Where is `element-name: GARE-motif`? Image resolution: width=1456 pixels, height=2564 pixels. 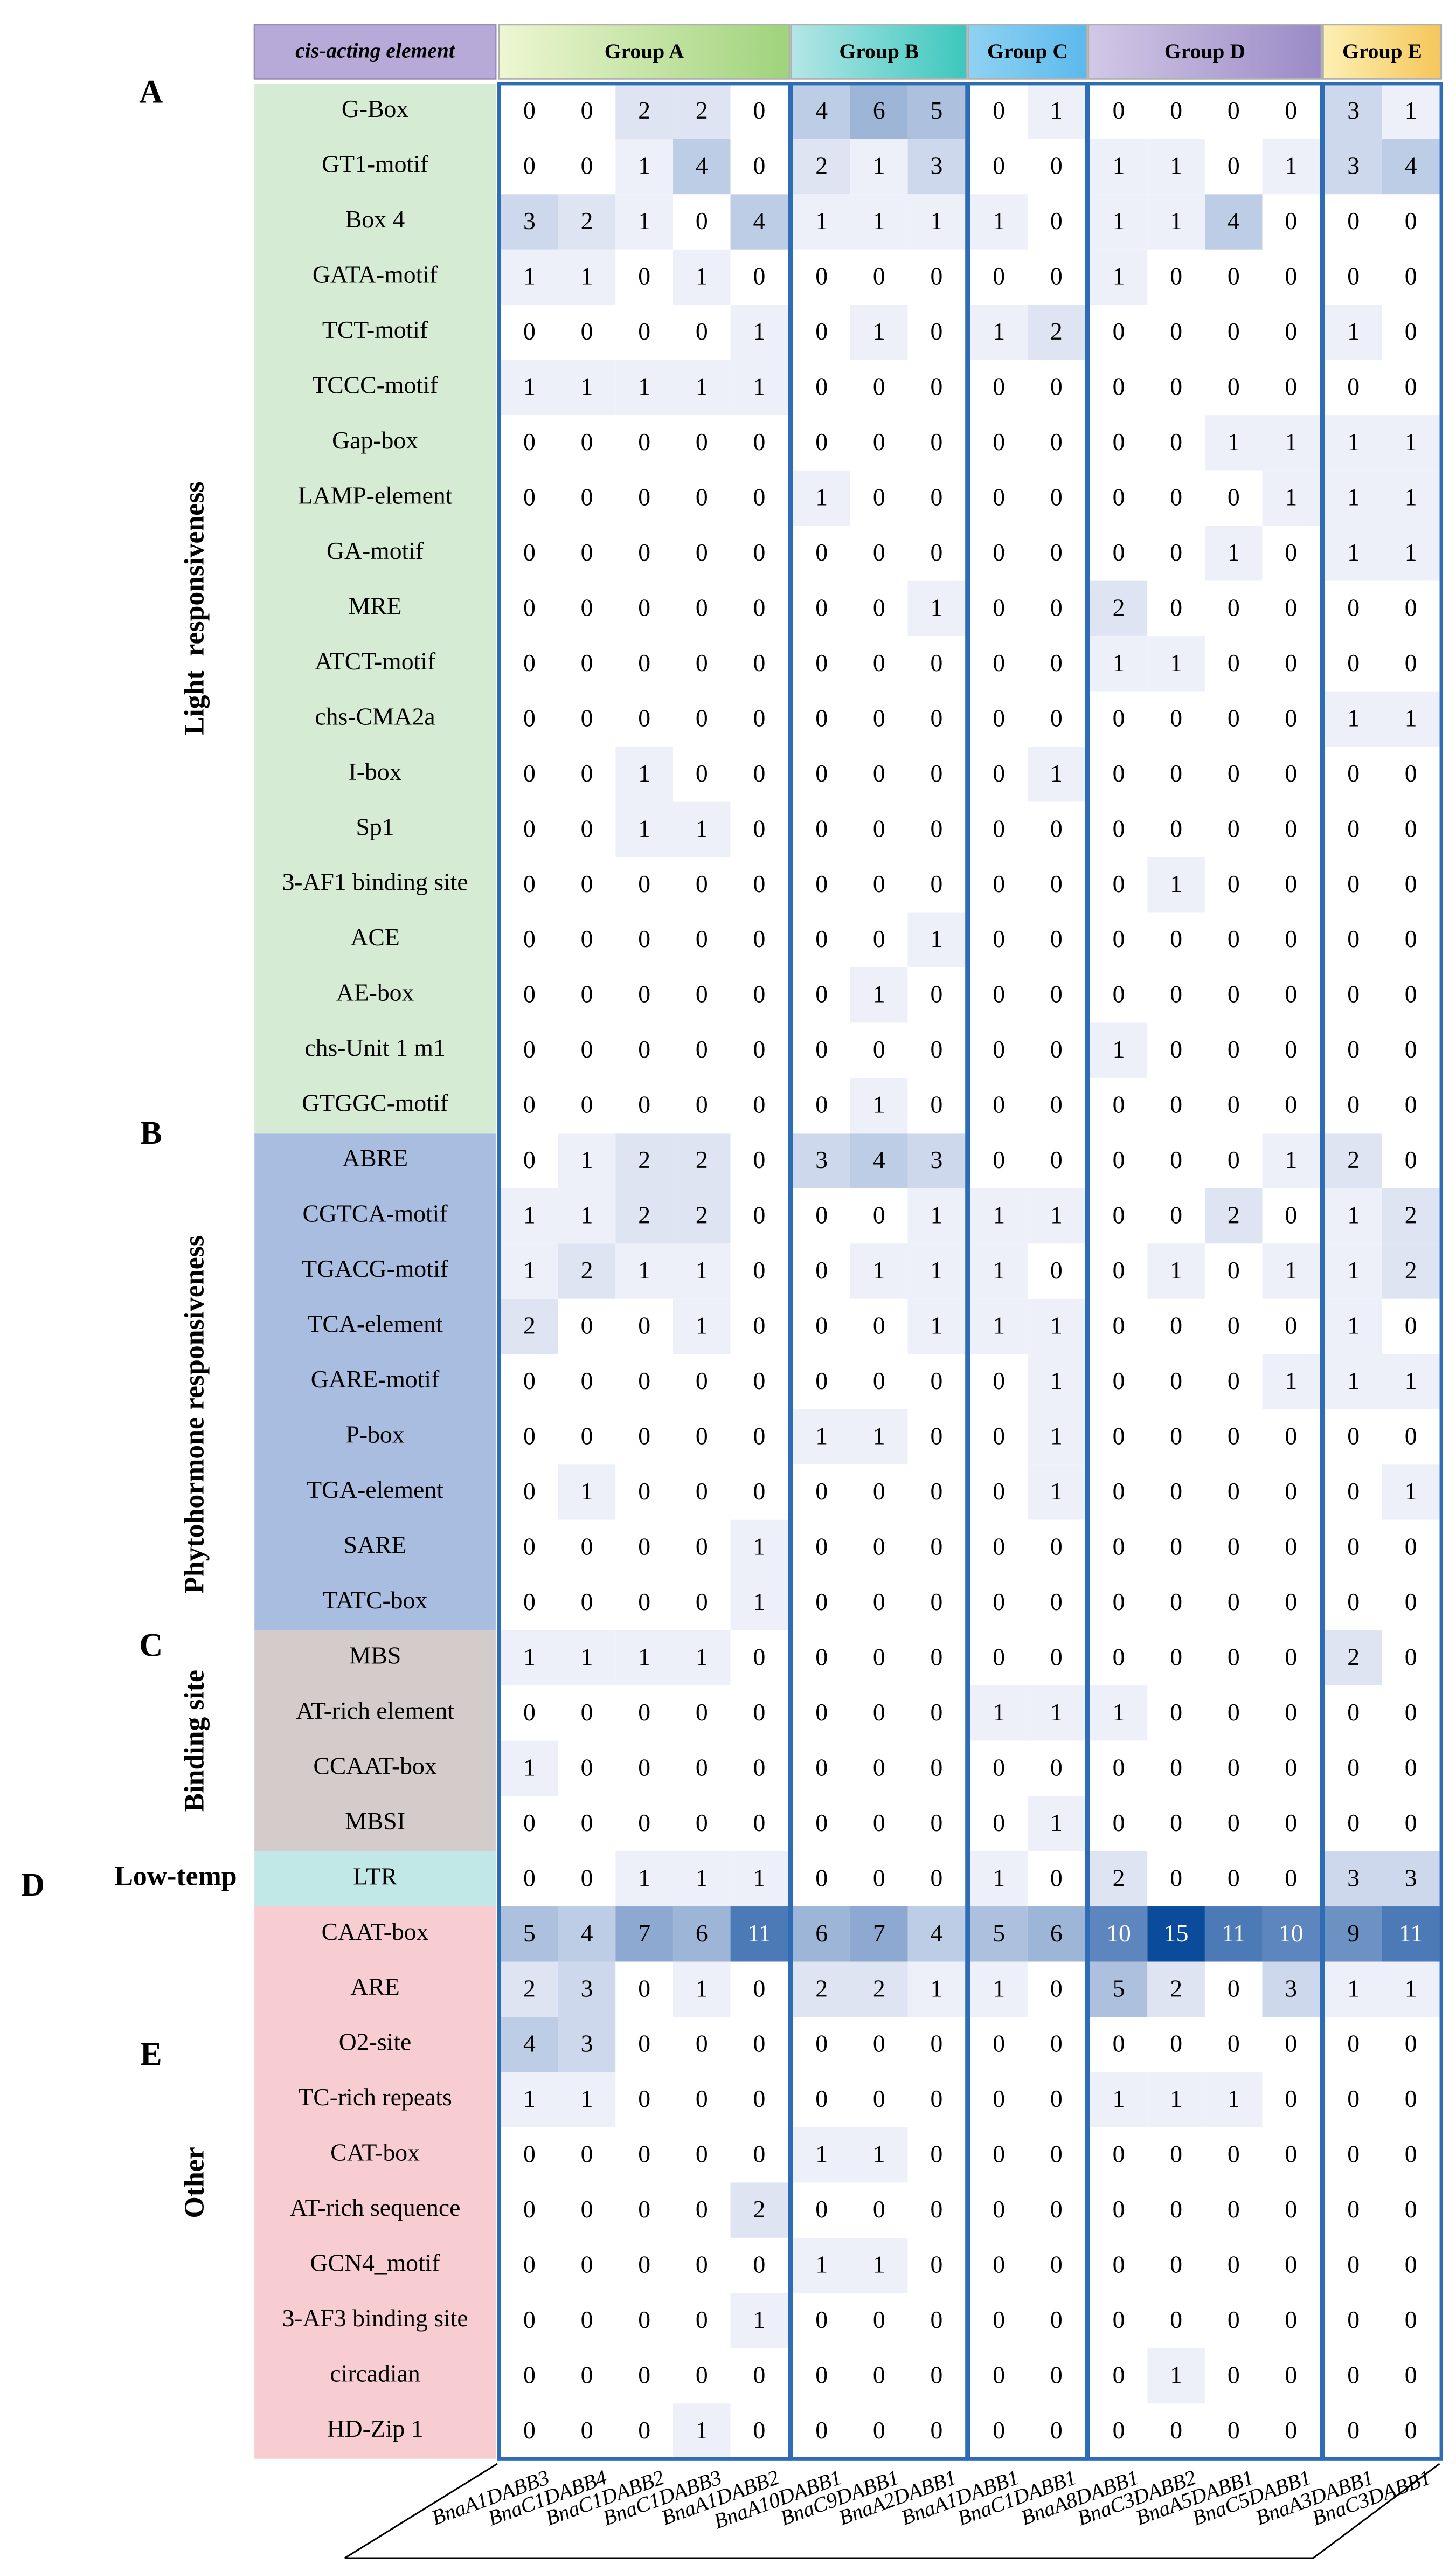 element-name: GARE-motif is located at coordinates (376, 1379).